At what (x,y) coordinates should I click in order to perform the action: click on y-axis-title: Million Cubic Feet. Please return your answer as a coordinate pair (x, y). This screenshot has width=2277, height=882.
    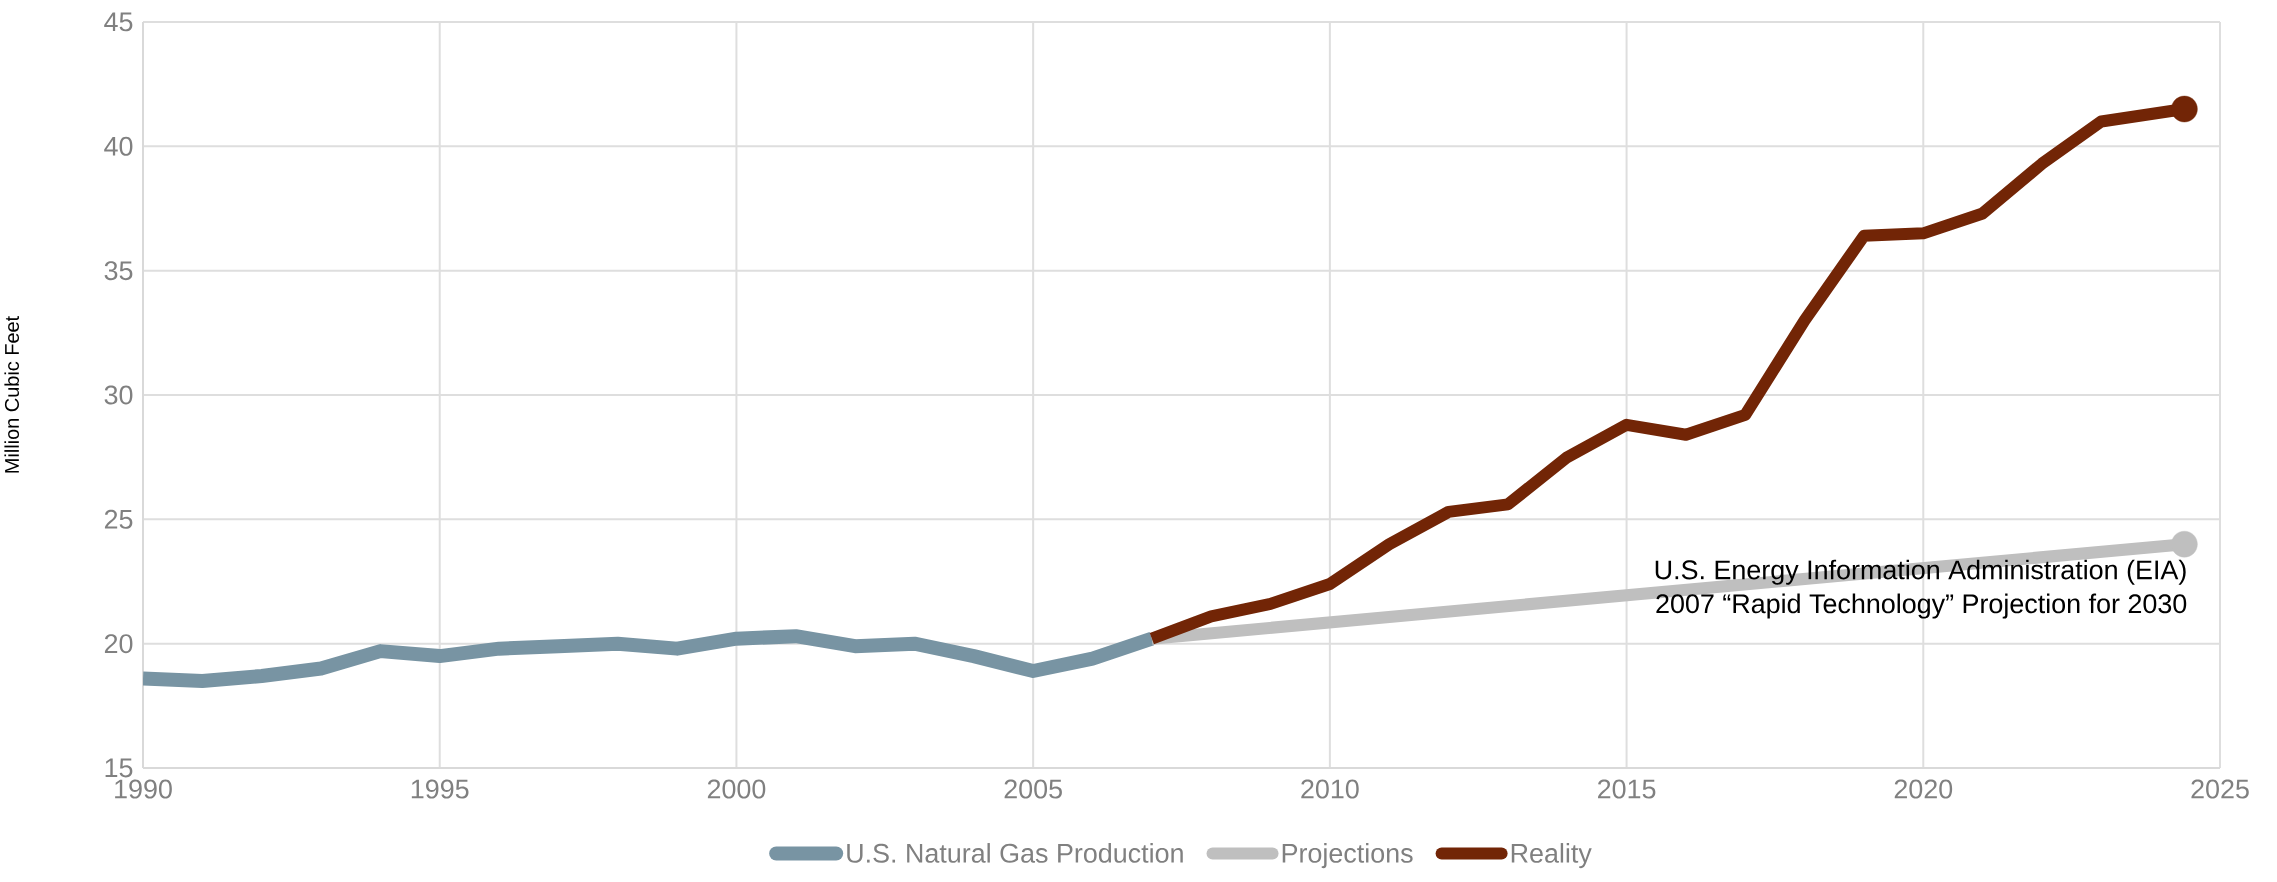
    Looking at the image, I should click on (12, 394).